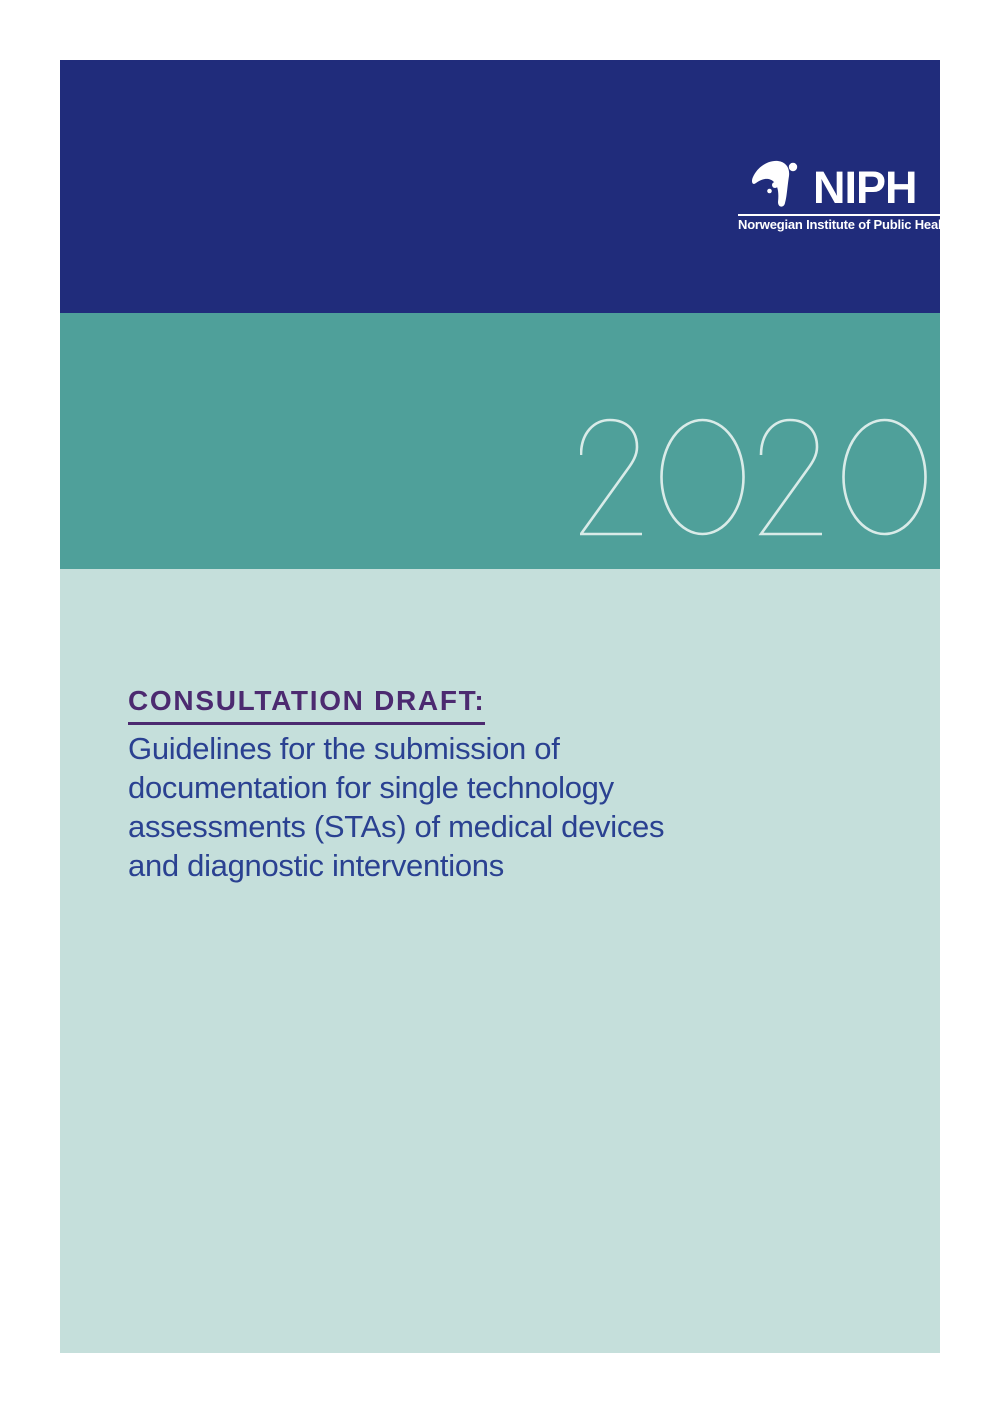  Describe the element at coordinates (850, 215) in the screenshot. I see `logo-divider-rule` at that location.